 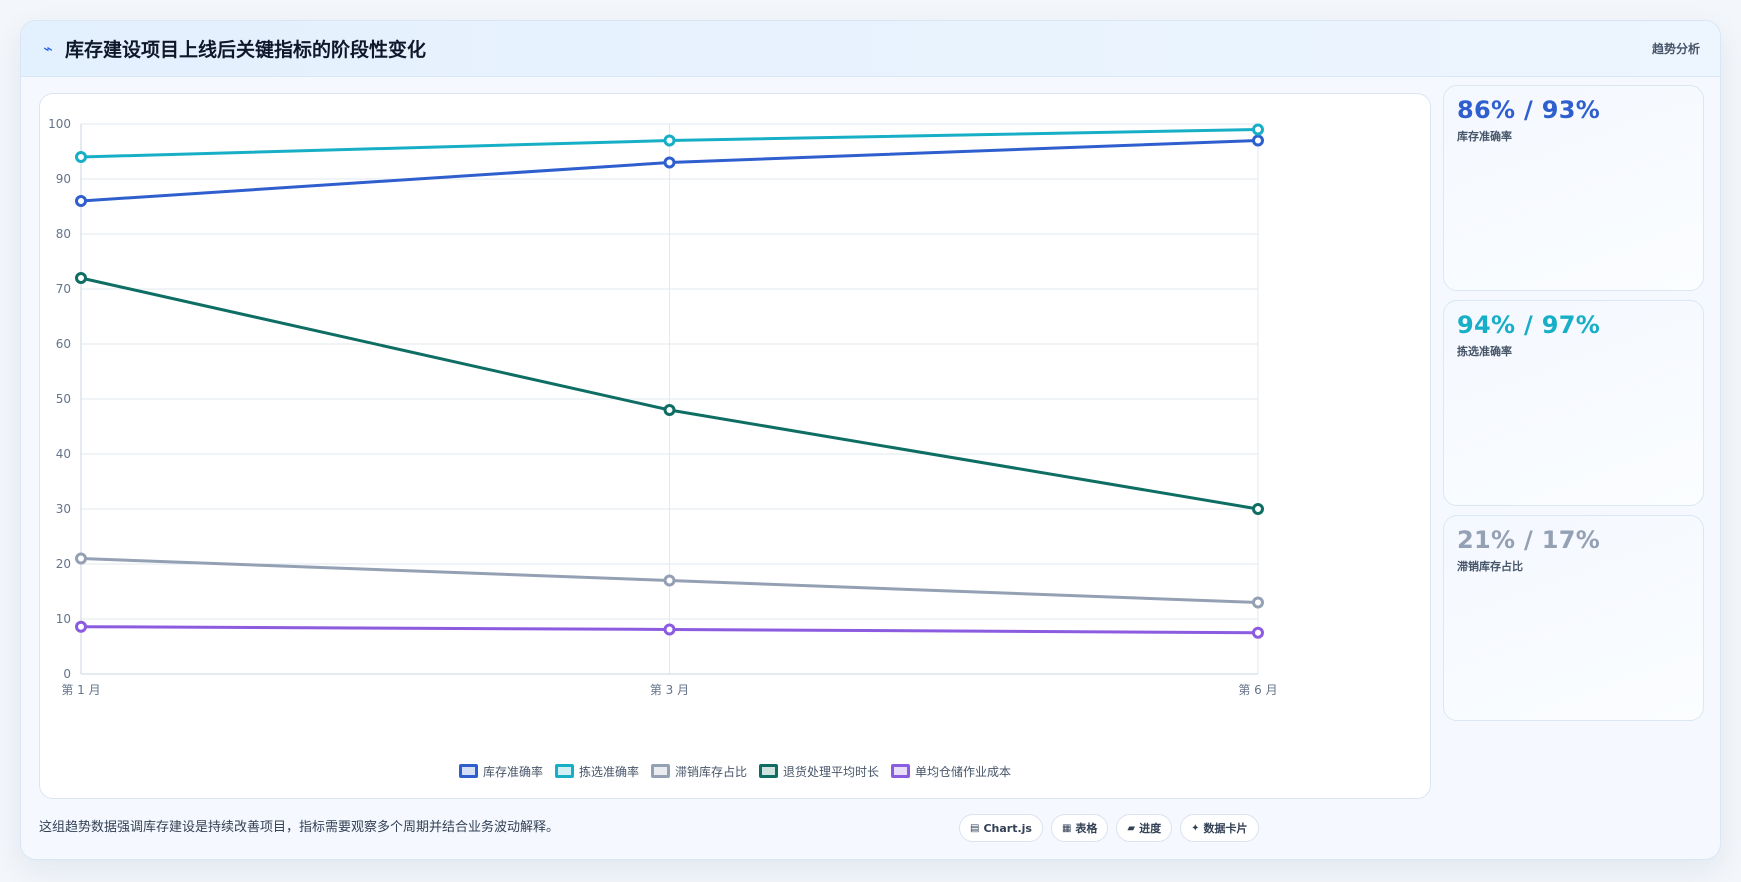 What do you see at coordinates (1150, 828) in the screenshot?
I see `pill-label: 进度` at bounding box center [1150, 828].